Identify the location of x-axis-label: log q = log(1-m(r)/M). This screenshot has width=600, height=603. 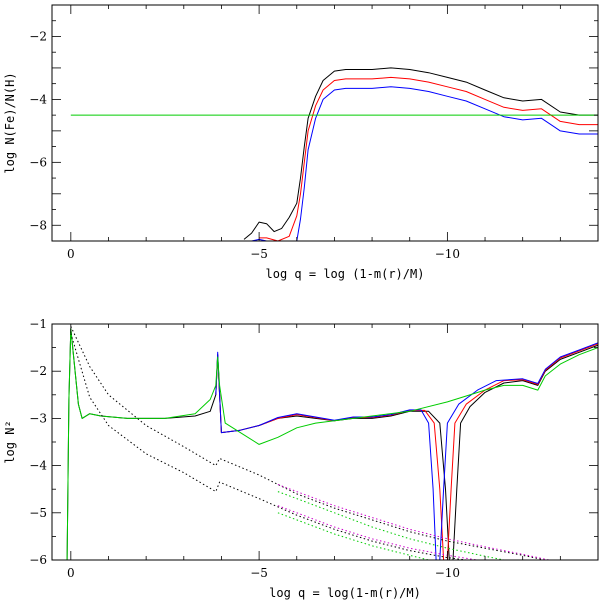
(345, 593).